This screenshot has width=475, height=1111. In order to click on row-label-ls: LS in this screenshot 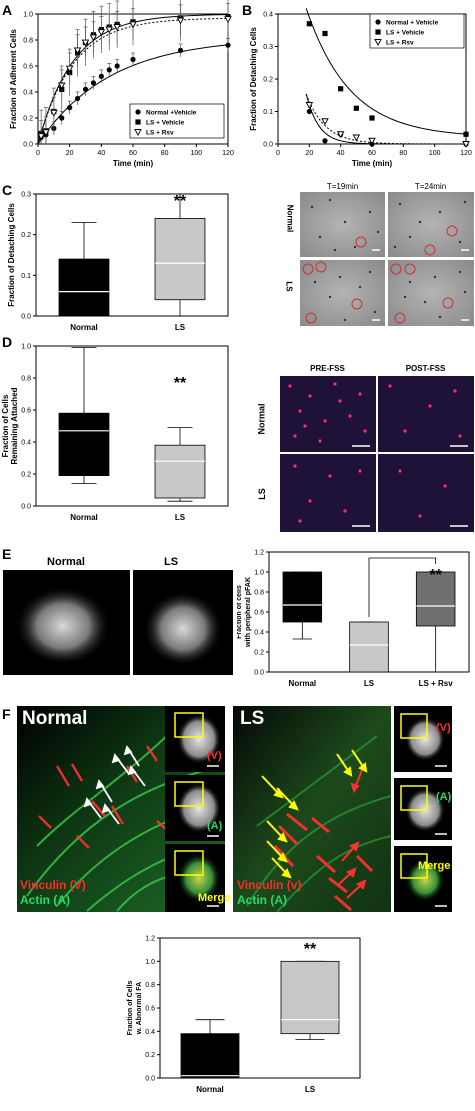, I will do `click(261, 494)`.